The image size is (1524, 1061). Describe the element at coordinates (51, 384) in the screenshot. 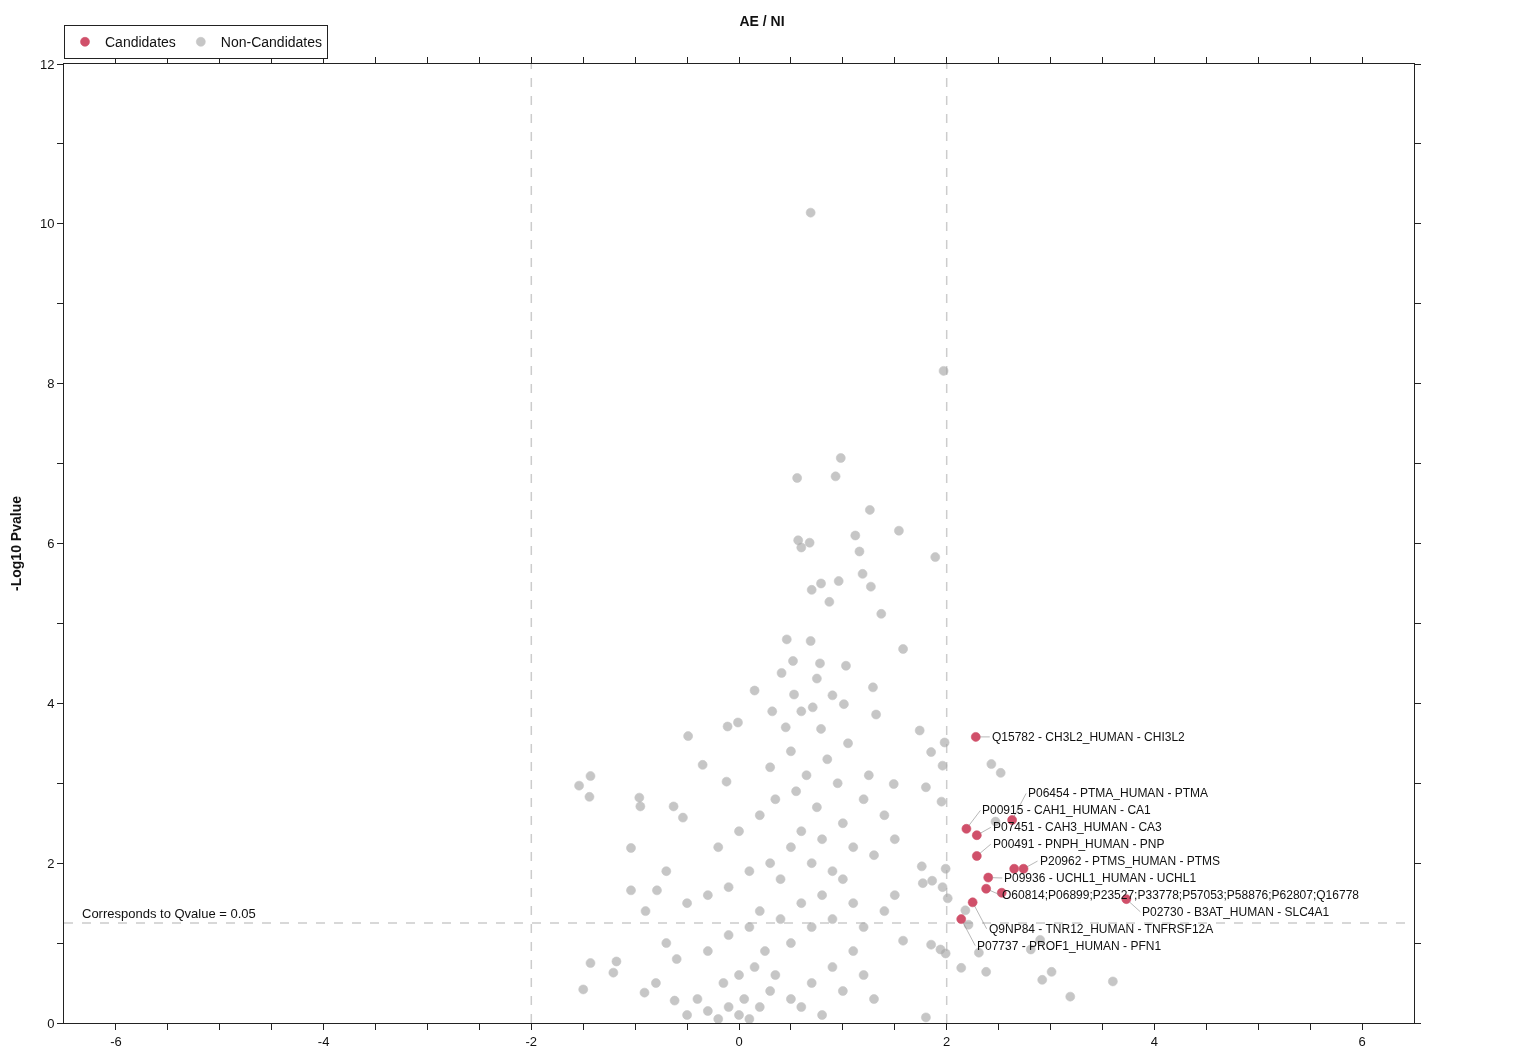

I see `y-tick-label: 8` at that location.